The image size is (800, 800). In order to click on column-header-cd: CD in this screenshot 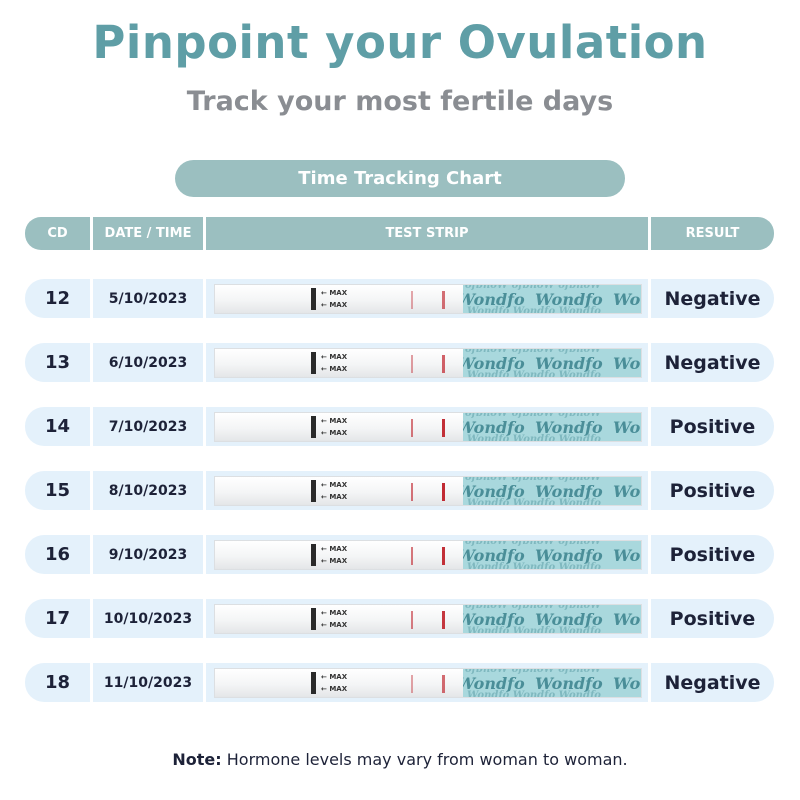, I will do `click(57, 233)`.